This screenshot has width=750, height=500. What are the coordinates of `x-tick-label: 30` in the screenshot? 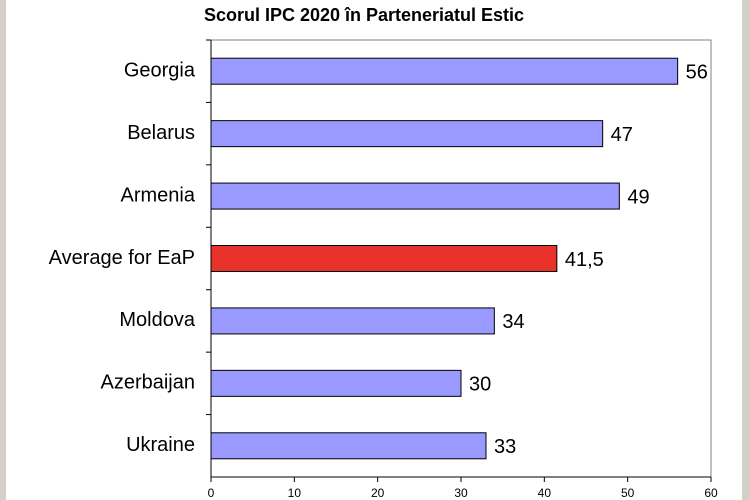 It's located at (461, 493).